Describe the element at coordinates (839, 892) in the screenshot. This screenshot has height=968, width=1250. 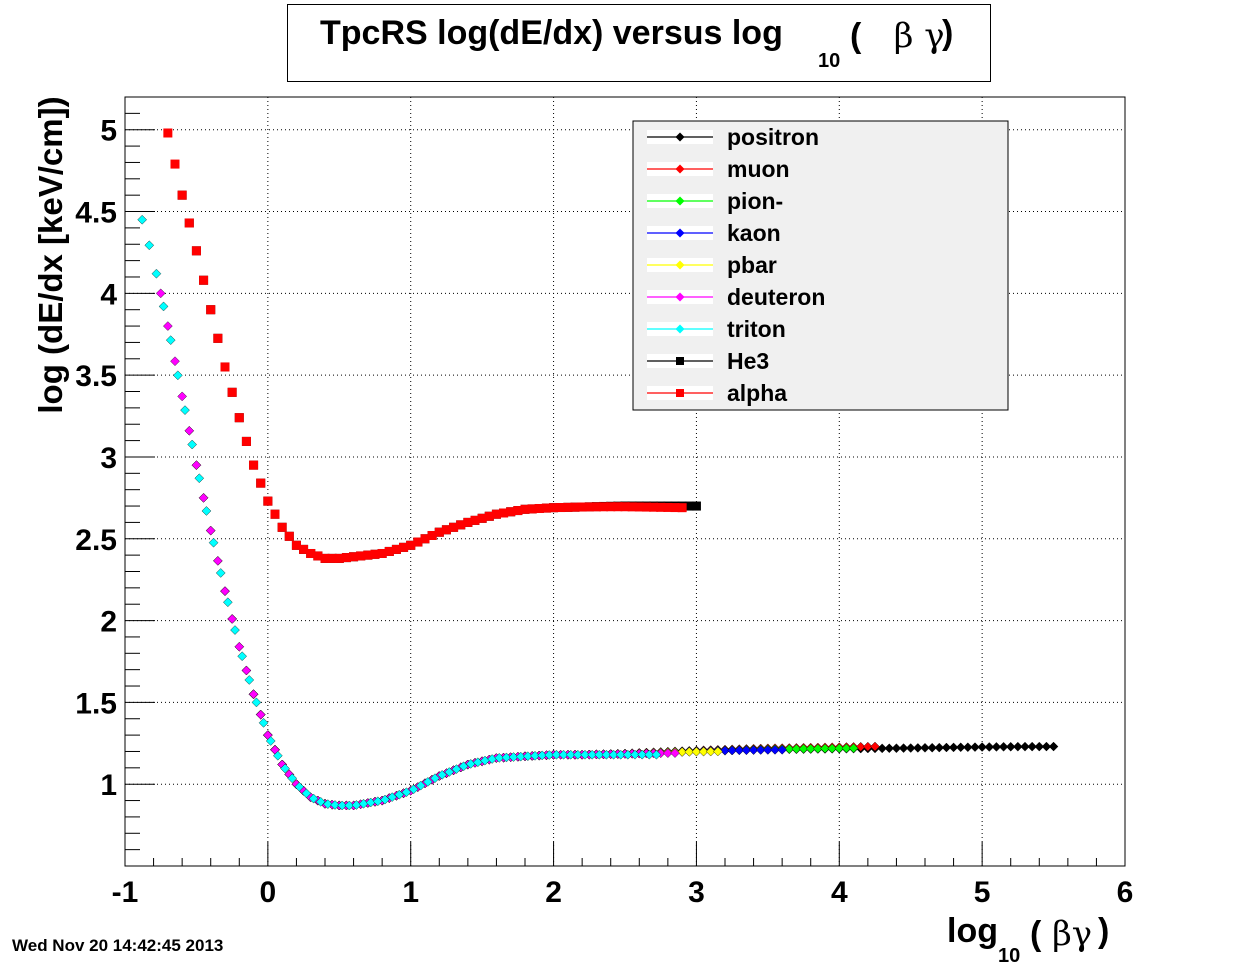
I see `x-tick-label: 4` at that location.